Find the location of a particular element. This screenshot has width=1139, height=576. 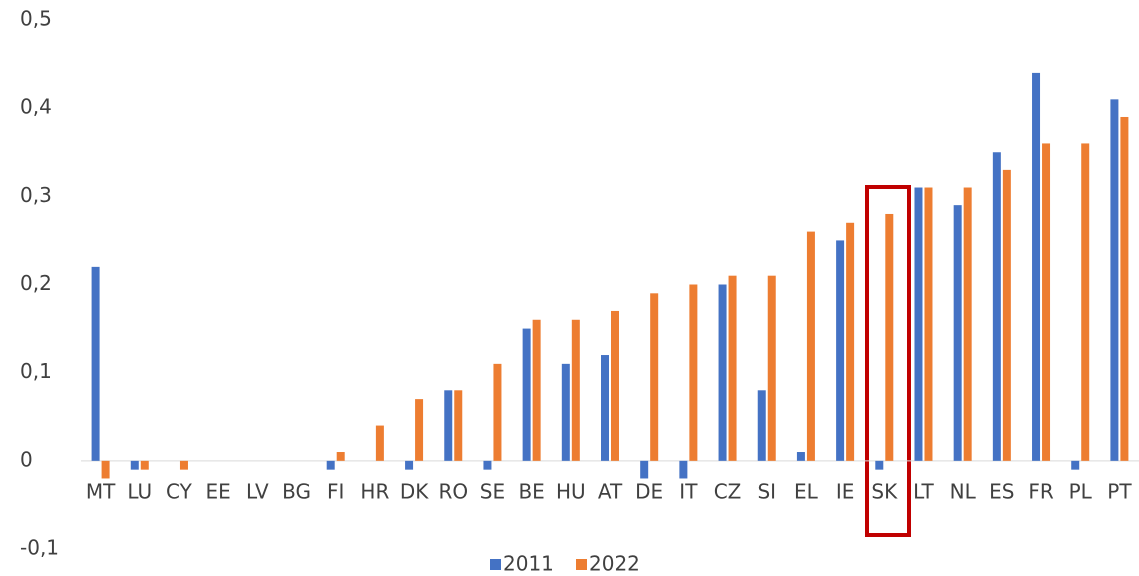

x-tick-label: HU is located at coordinates (571, 492).